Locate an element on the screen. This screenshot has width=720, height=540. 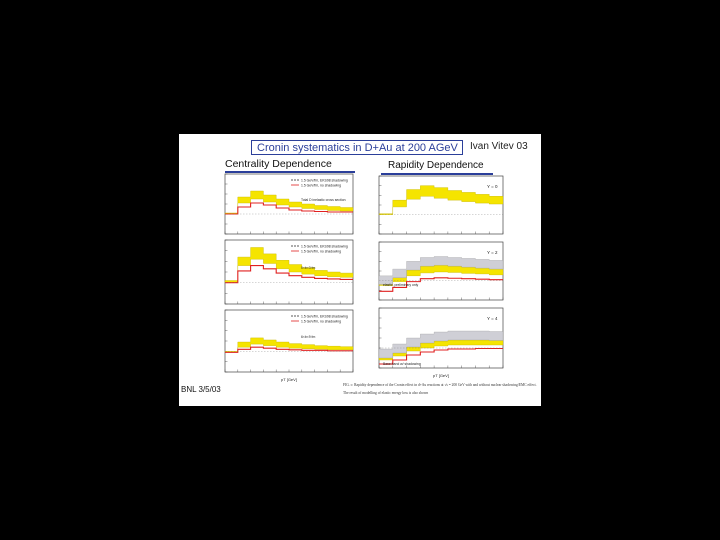
panel-annotation: Y = 4 is located at coordinates (492, 318).